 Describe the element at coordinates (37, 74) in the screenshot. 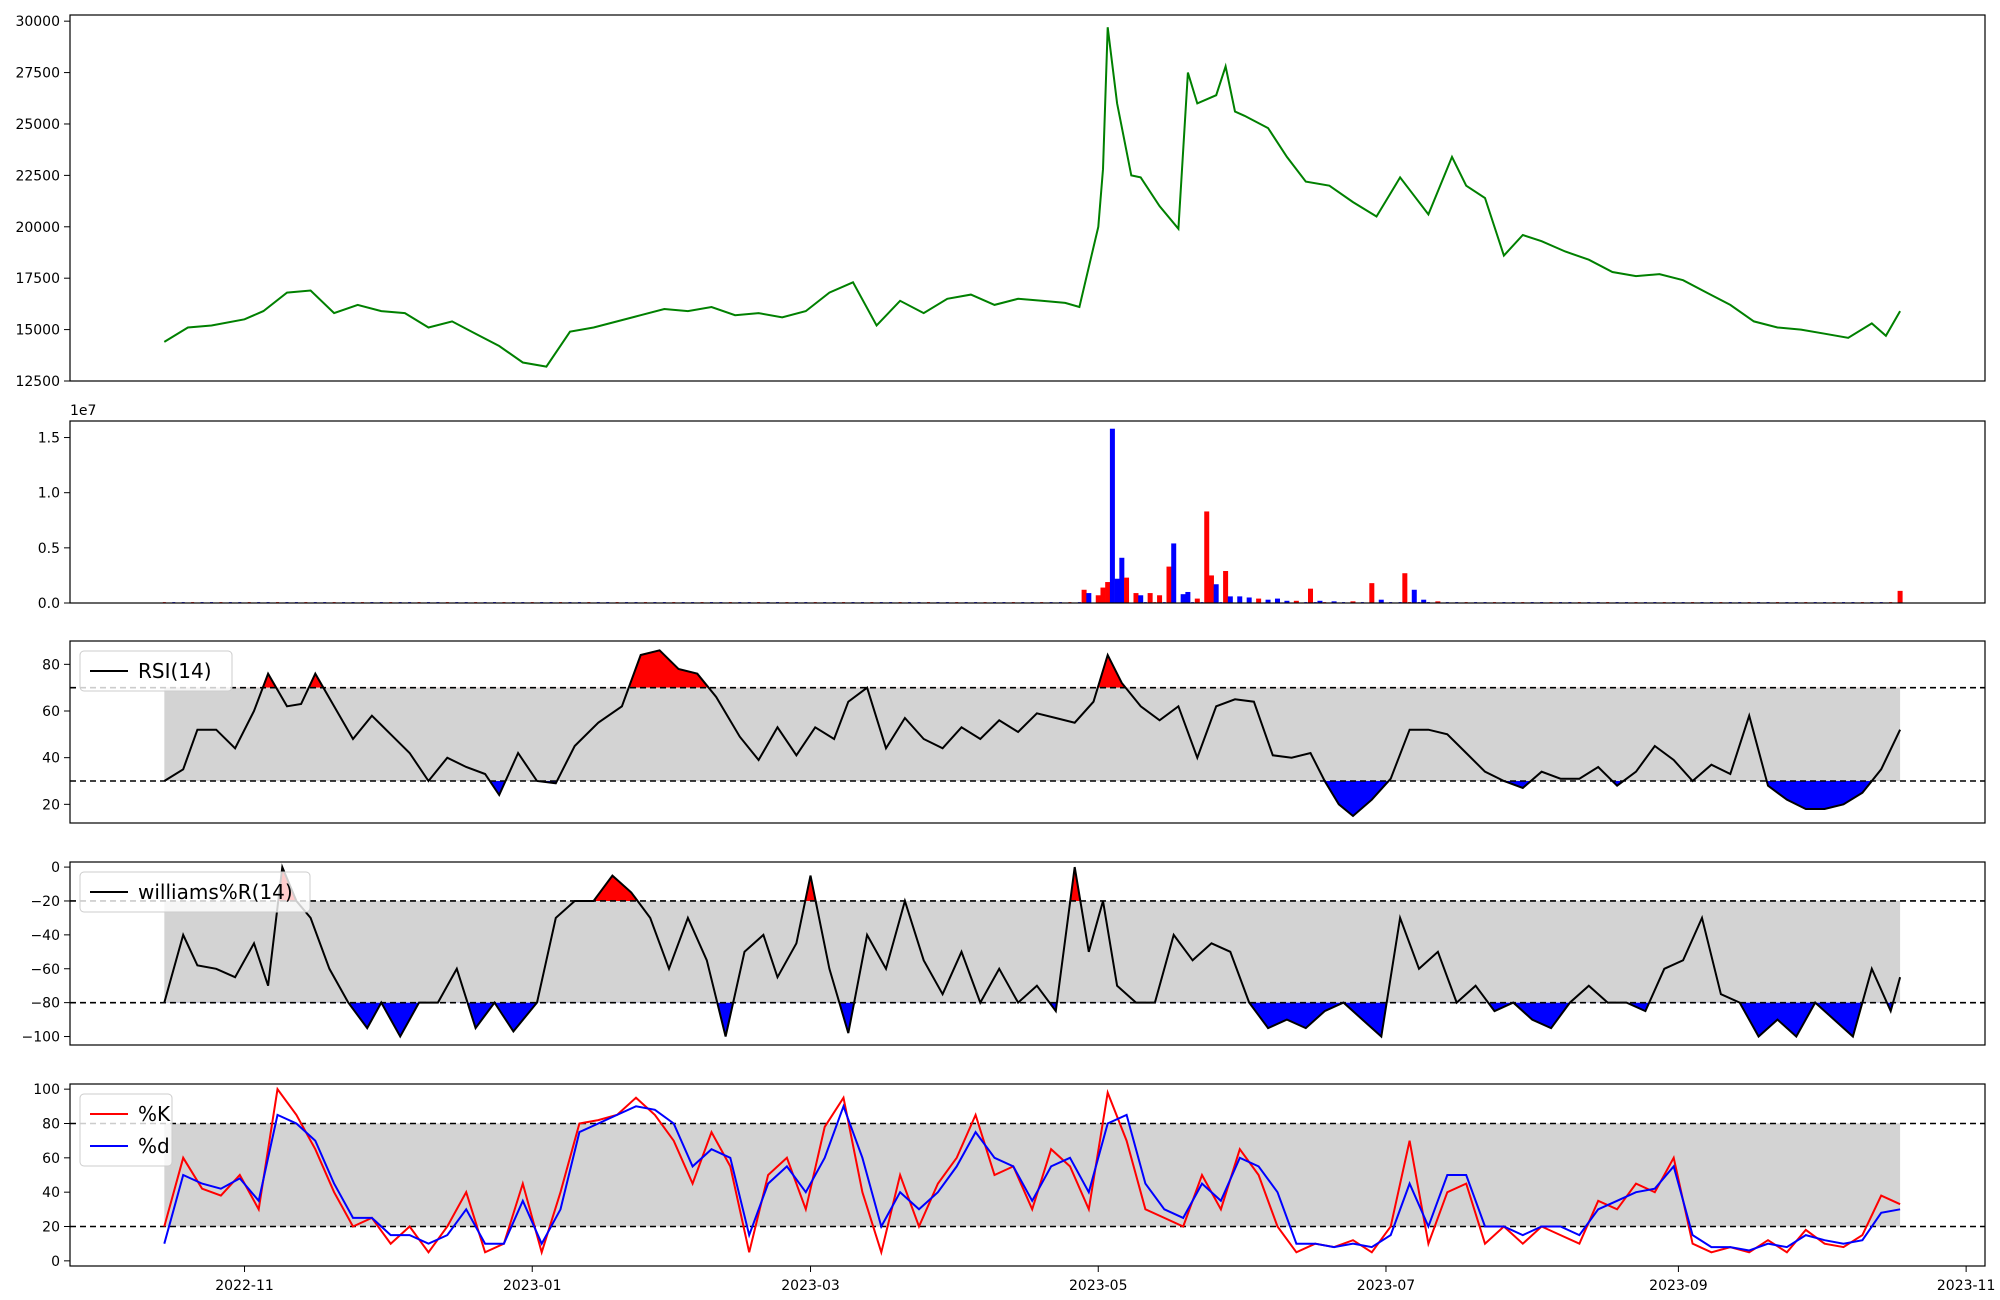

I see `y-tick-label: 27500` at that location.